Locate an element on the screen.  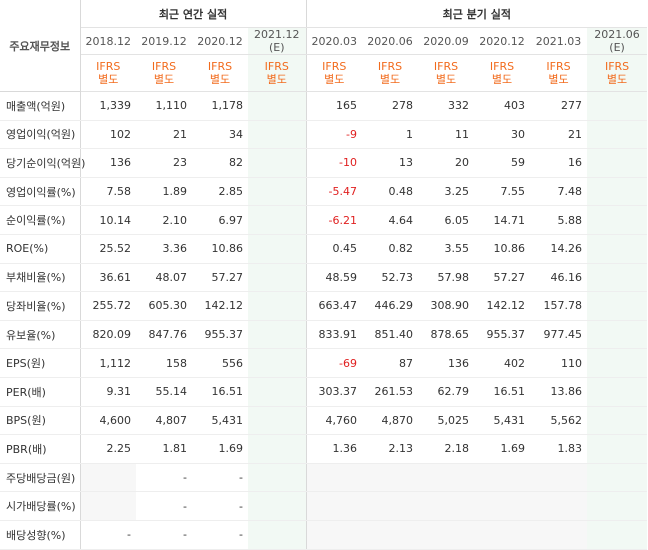
value-cell: 14.26 is located at coordinates (559, 249).